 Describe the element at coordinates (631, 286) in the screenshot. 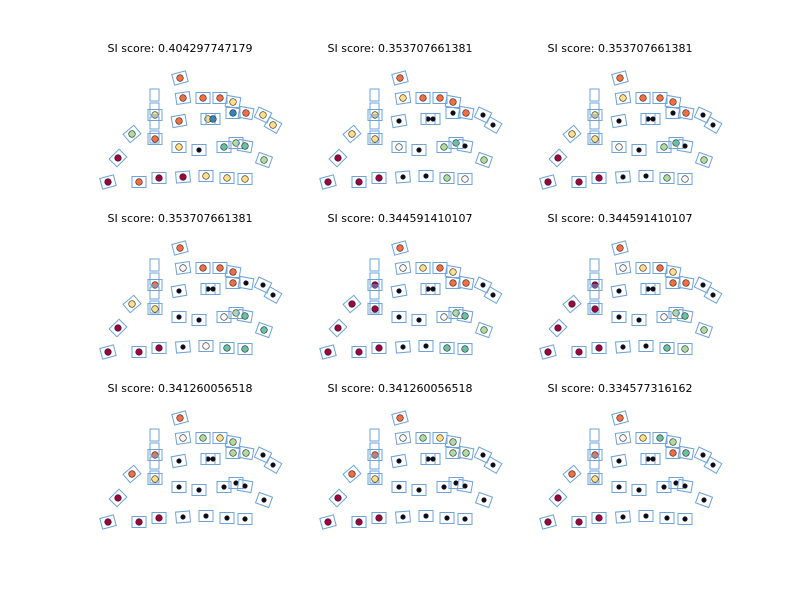

I see `panel: SI score: 0.344591410107` at that location.